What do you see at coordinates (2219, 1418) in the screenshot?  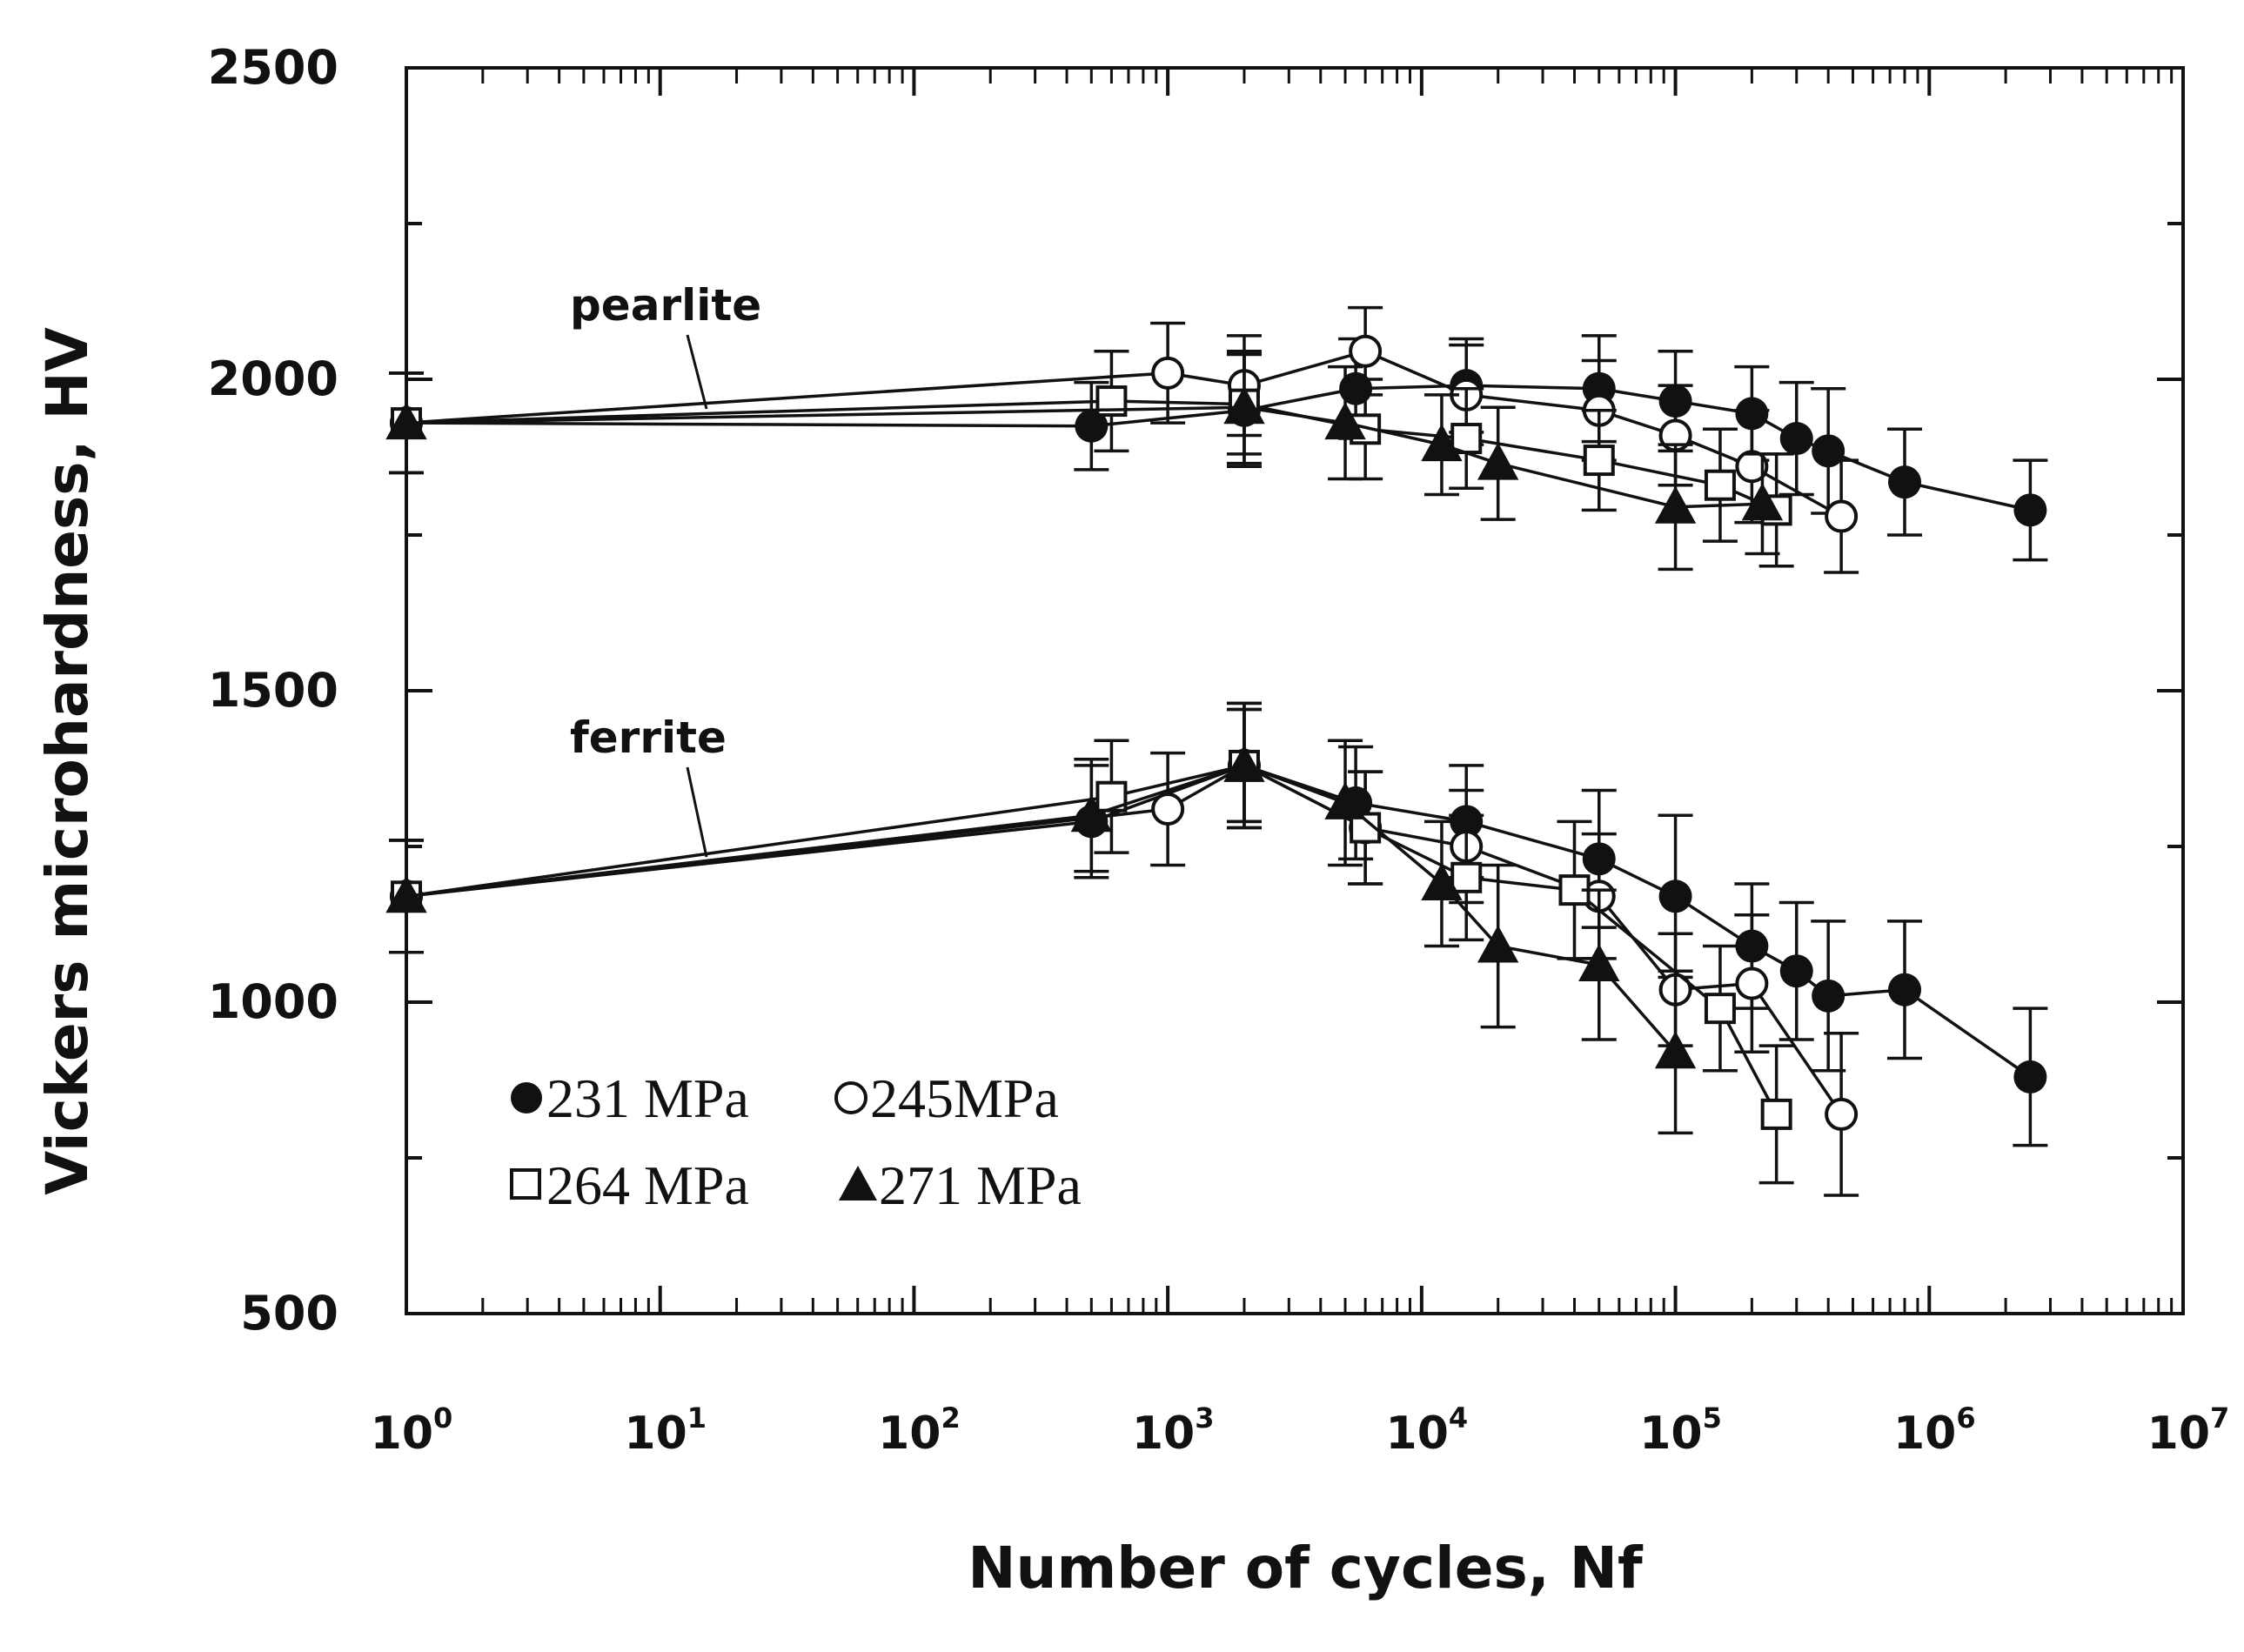 I see `x-tick-exponent: 7` at bounding box center [2219, 1418].